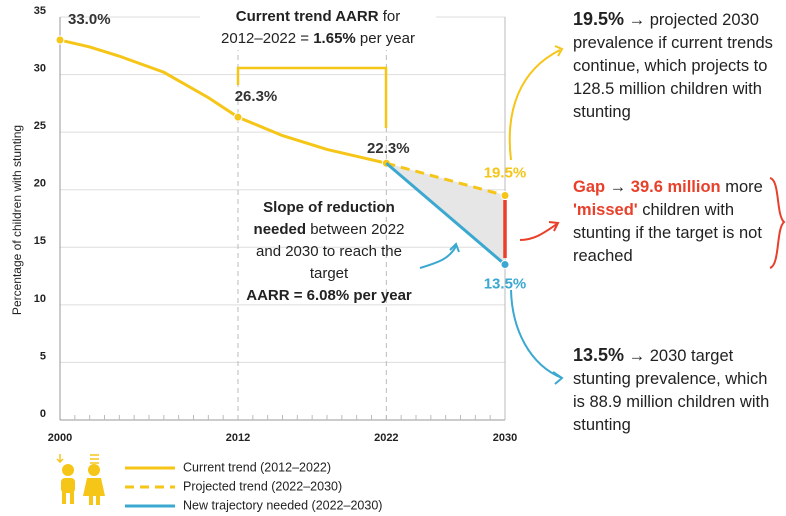 Image resolution: width=786 pixels, height=516 pixels. I want to click on y-tick-label: 10, so click(40, 299).